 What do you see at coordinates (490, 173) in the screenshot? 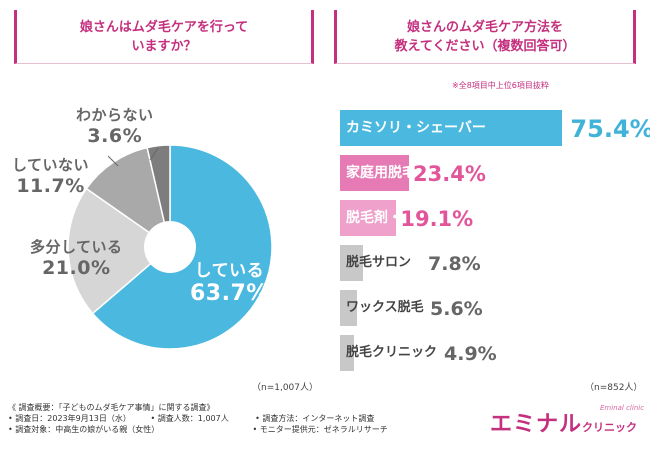
I see `bar-row: 家庭用脱毛器 23.4%` at bounding box center [490, 173].